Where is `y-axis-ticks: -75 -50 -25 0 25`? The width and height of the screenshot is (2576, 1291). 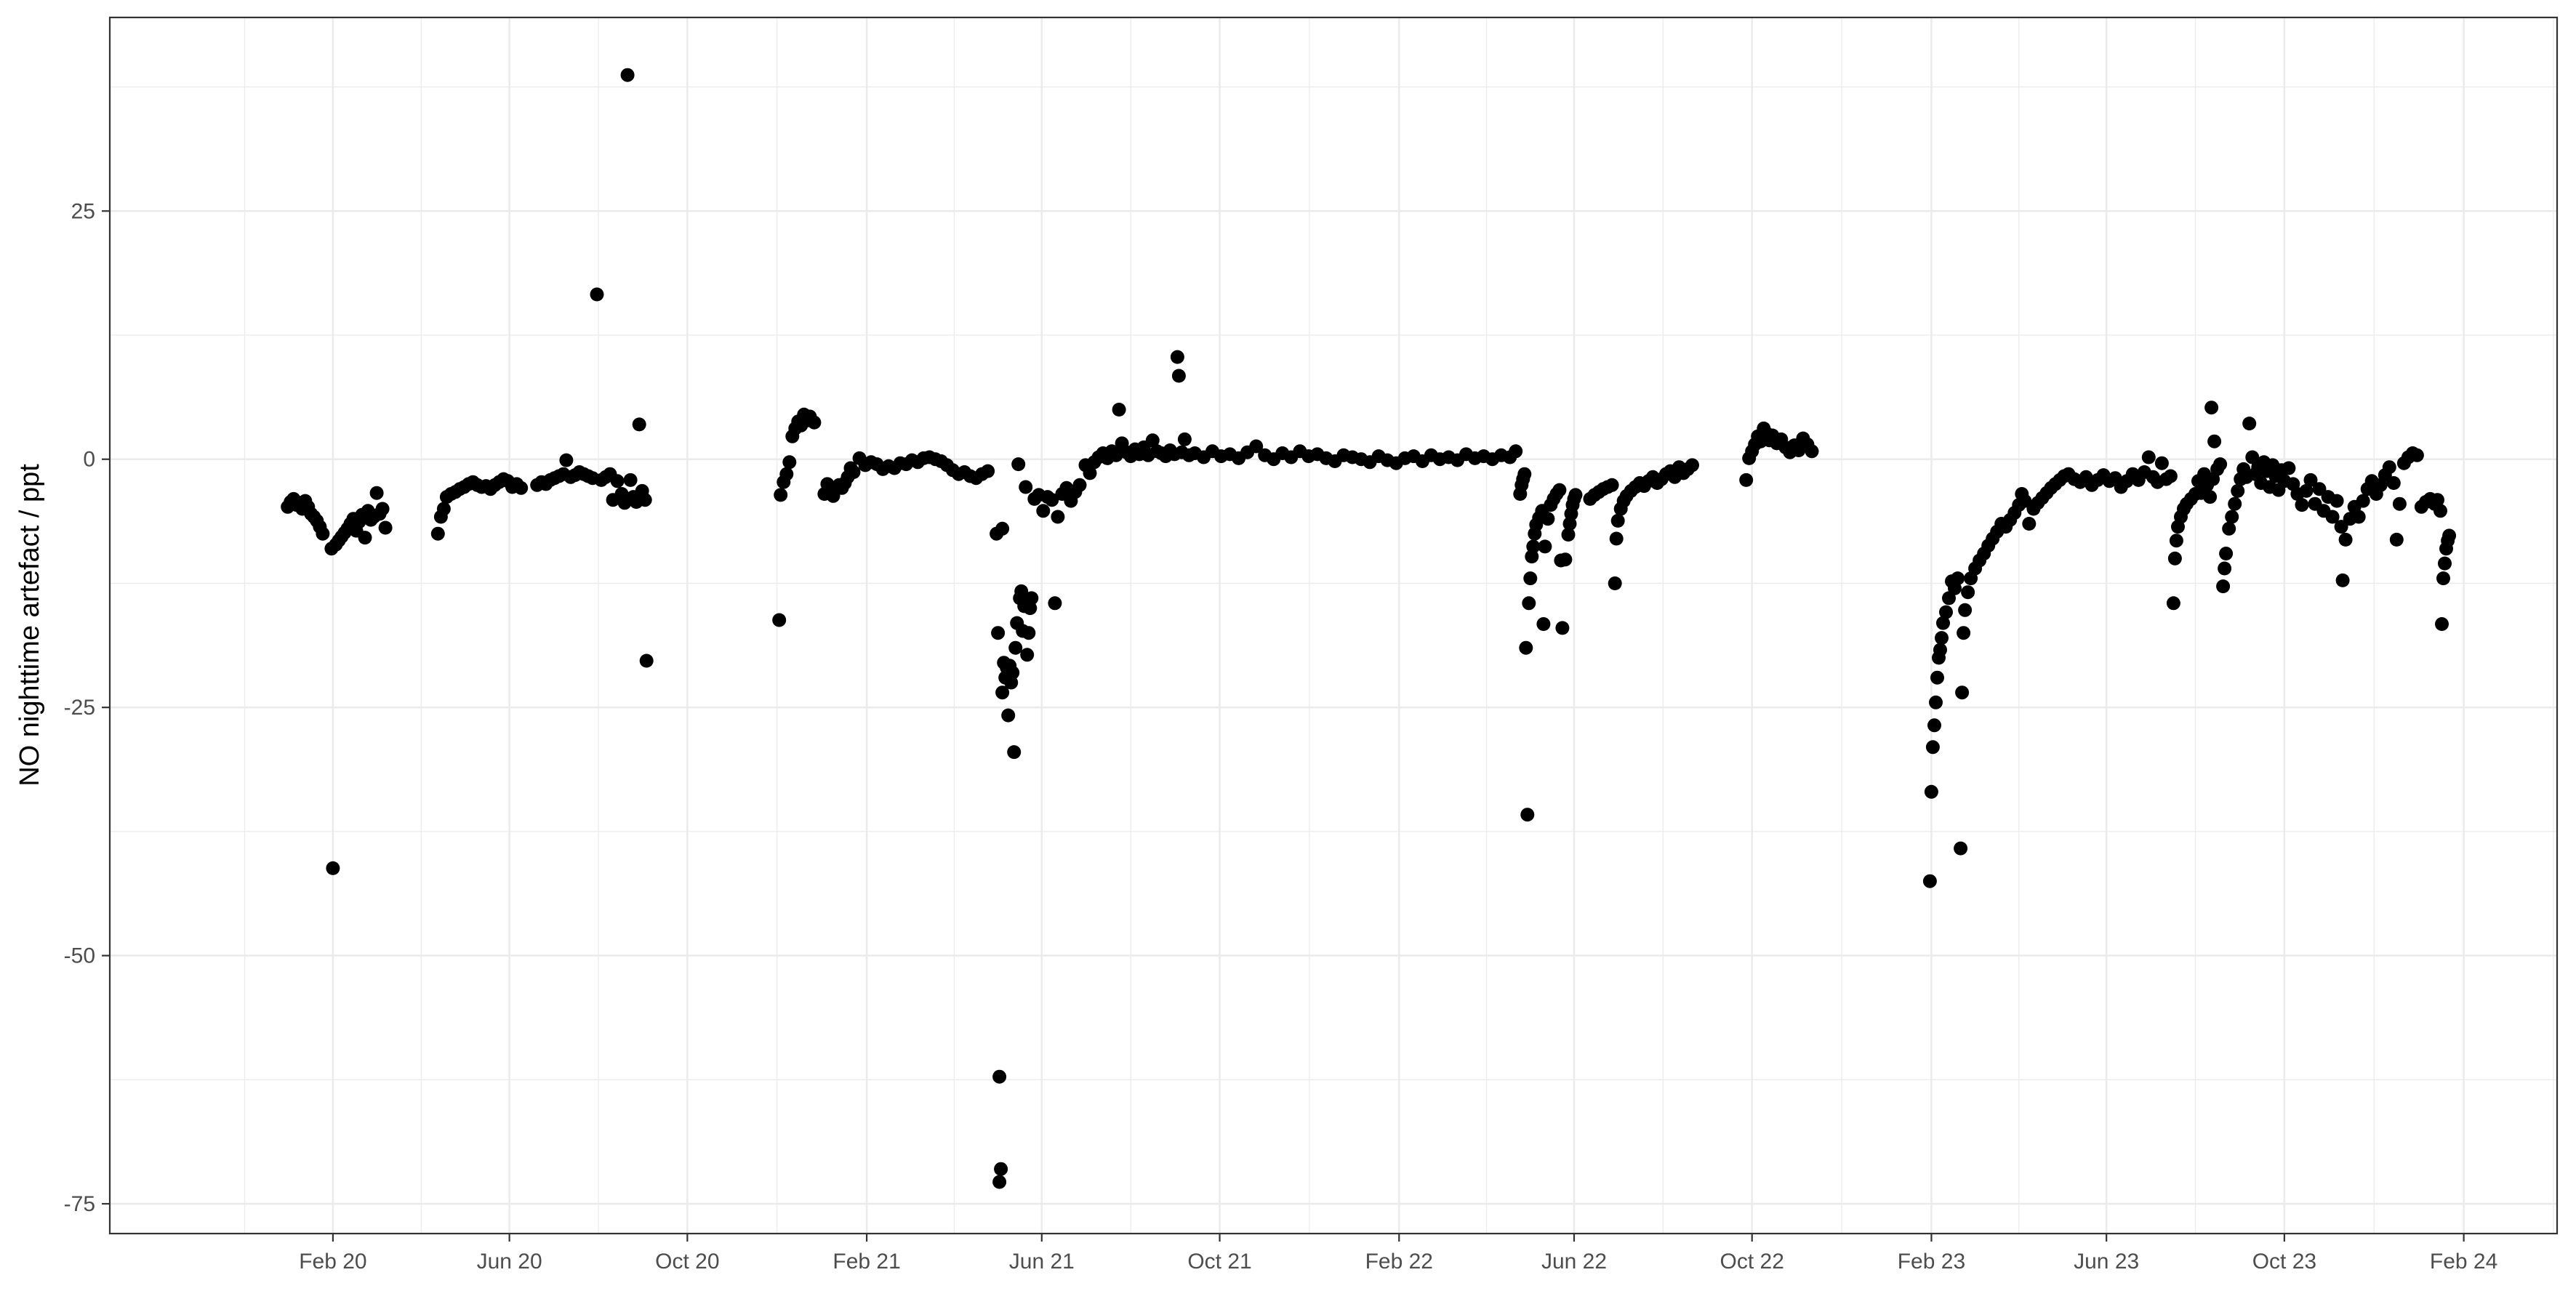
y-axis-ticks: -75 -50 -25 0 25 is located at coordinates (87, 707).